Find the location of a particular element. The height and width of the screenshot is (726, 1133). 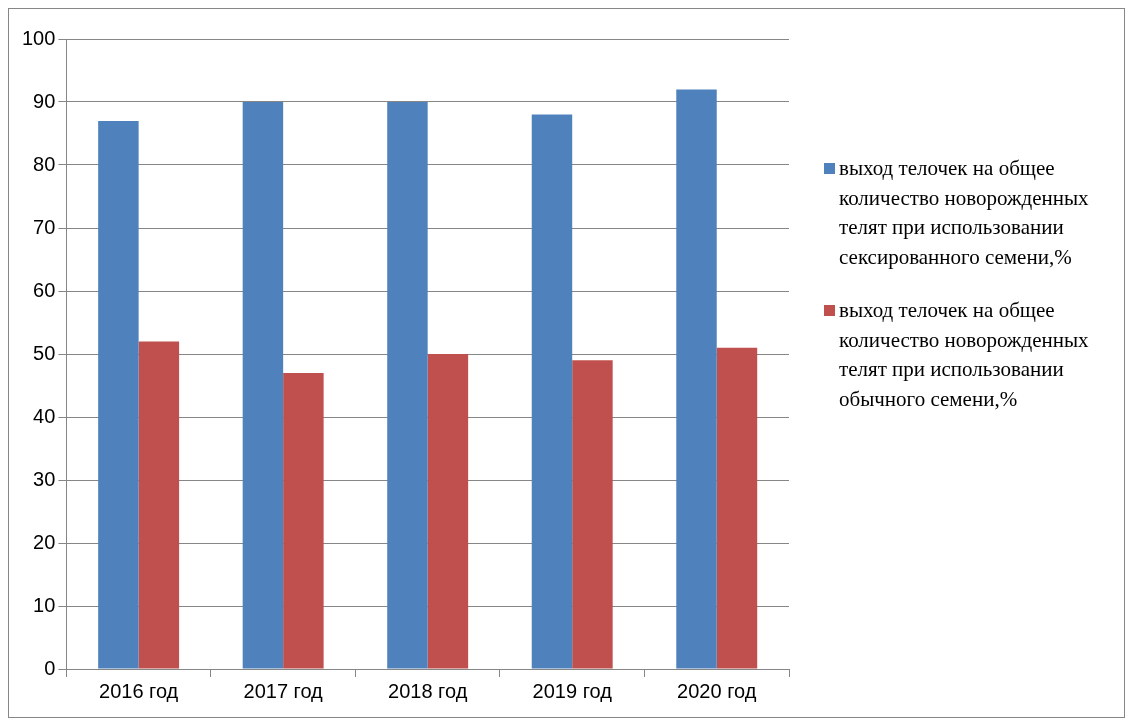

y-tick-label: 60 is located at coordinates (44, 289).